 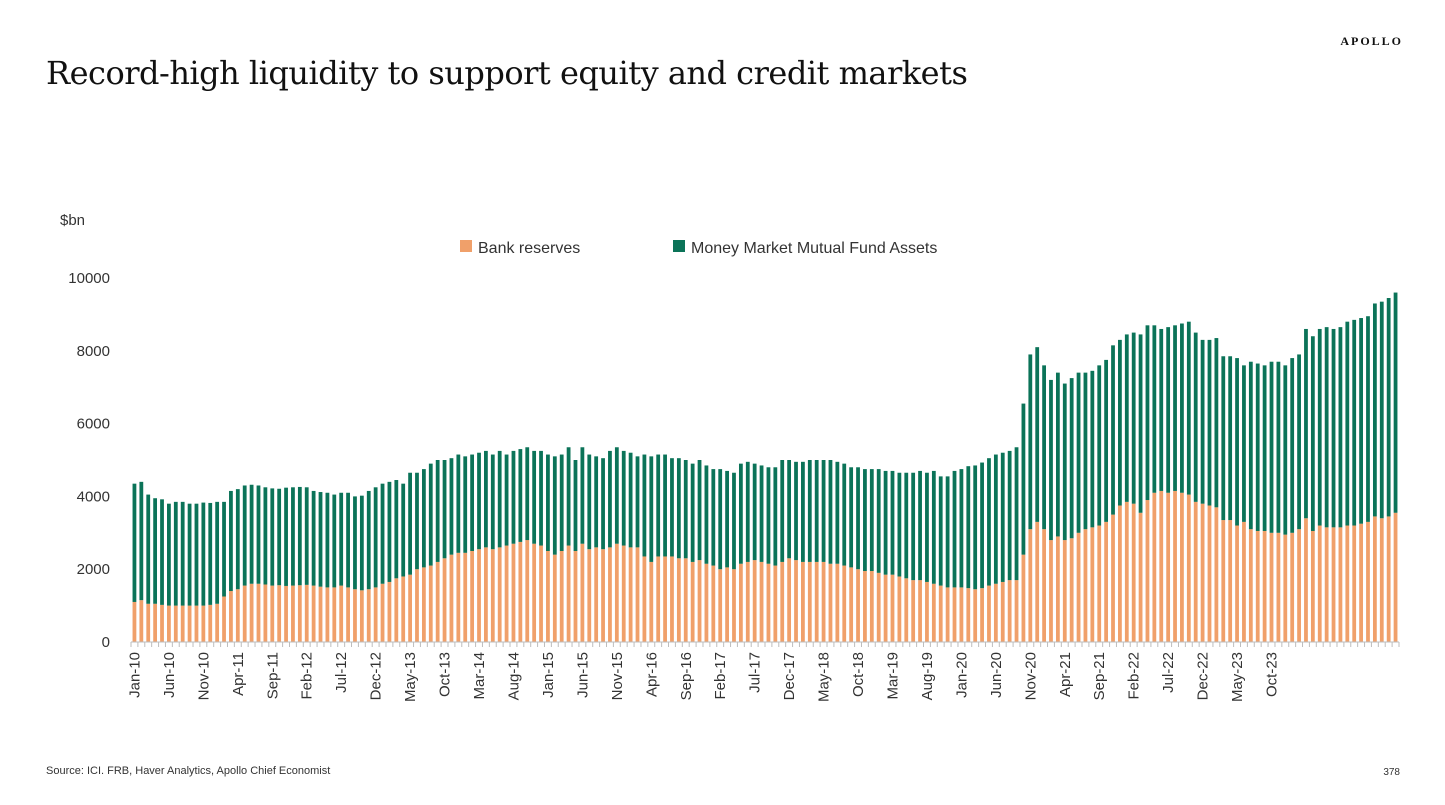 What do you see at coordinates (93, 496) in the screenshot?
I see `y-tick-label: 4000` at bounding box center [93, 496].